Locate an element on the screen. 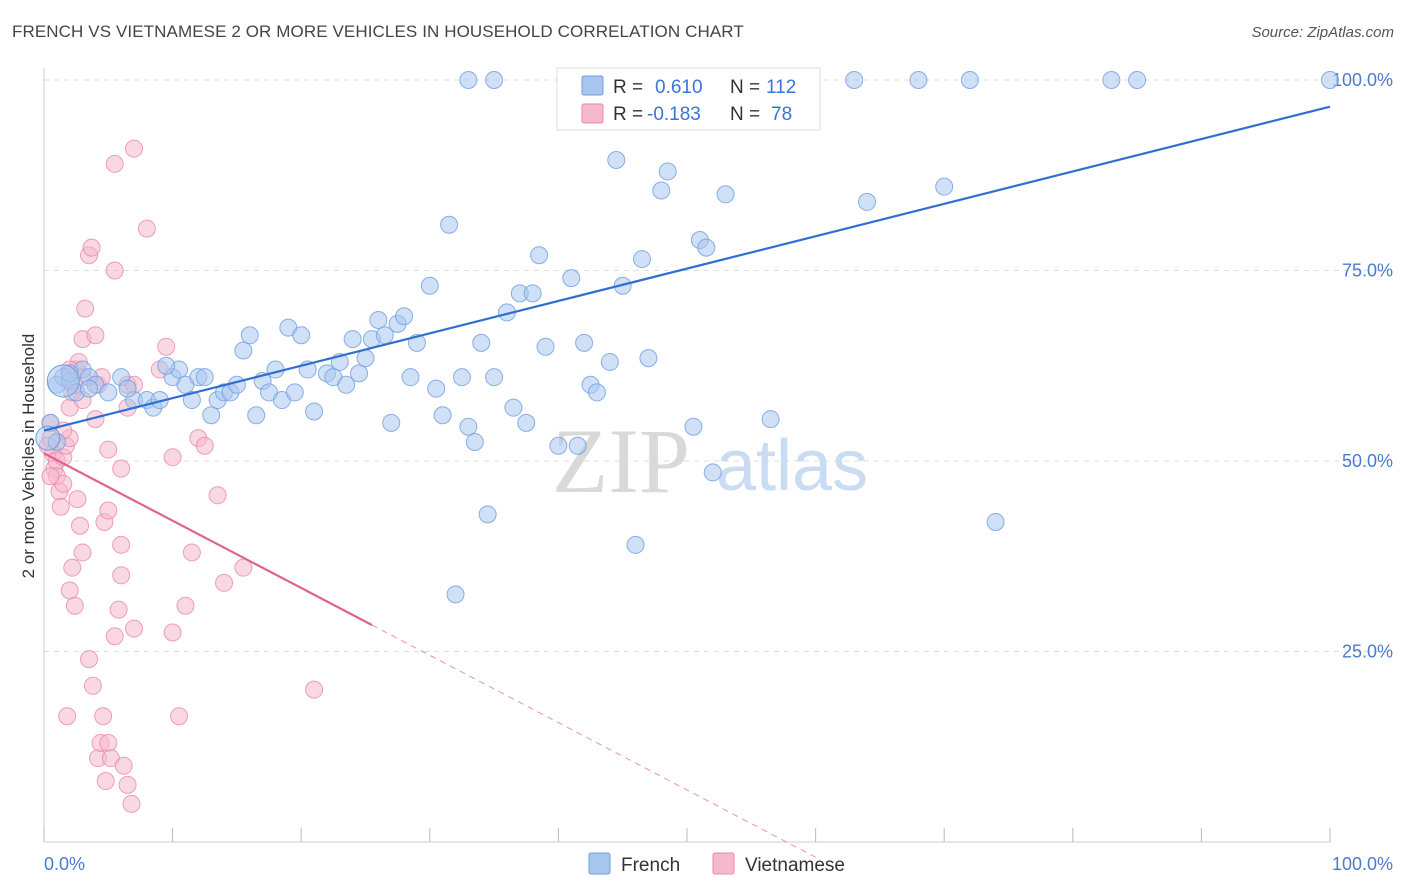 This screenshot has width=1406, height=892. legend-n-value-french: 112 is located at coordinates (781, 87).